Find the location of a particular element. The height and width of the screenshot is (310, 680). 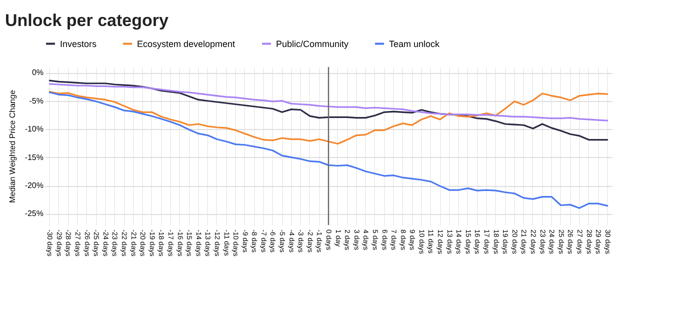

legend-label: Public/Community is located at coordinates (313, 43).